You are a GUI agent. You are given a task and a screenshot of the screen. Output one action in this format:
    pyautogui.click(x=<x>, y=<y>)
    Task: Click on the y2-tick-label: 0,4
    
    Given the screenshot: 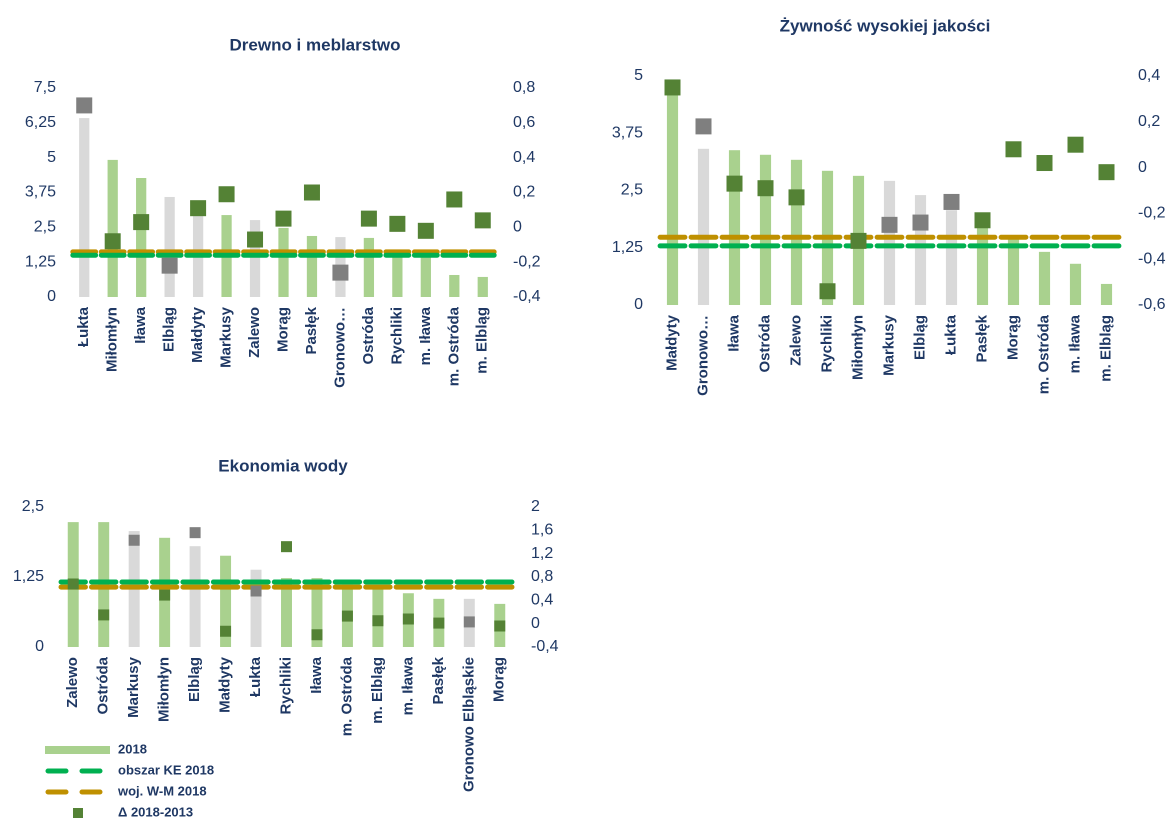 What is the action you would take?
    pyautogui.click(x=1149, y=75)
    